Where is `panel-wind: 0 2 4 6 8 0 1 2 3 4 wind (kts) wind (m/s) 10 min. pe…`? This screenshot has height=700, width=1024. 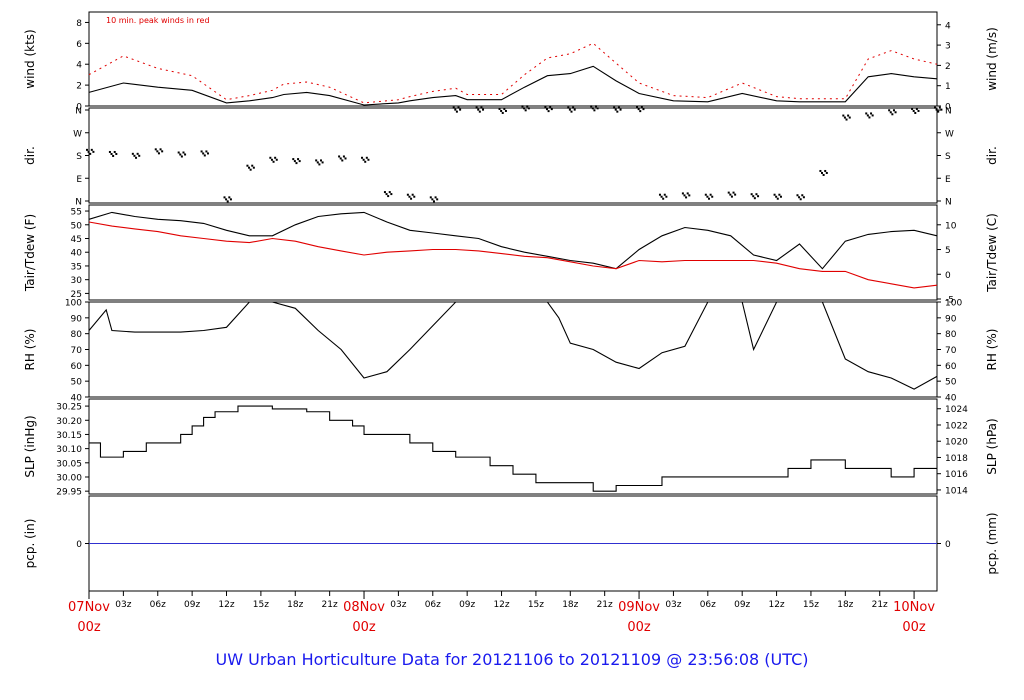
panel-wind: 0 2 4 6 8 0 1 2 3 4 wind (kts) wind (m/s) 10 min. pe… is located at coordinates (511, 62).